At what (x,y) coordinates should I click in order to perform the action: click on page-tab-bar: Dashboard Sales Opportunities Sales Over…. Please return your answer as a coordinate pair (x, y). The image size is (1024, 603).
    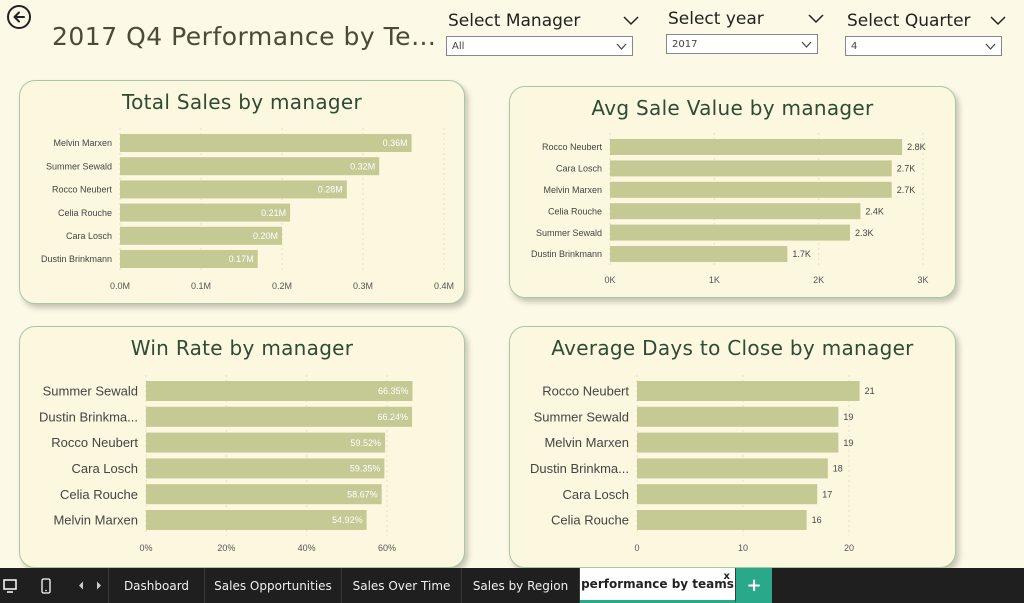
    Looking at the image, I should click on (512, 585).